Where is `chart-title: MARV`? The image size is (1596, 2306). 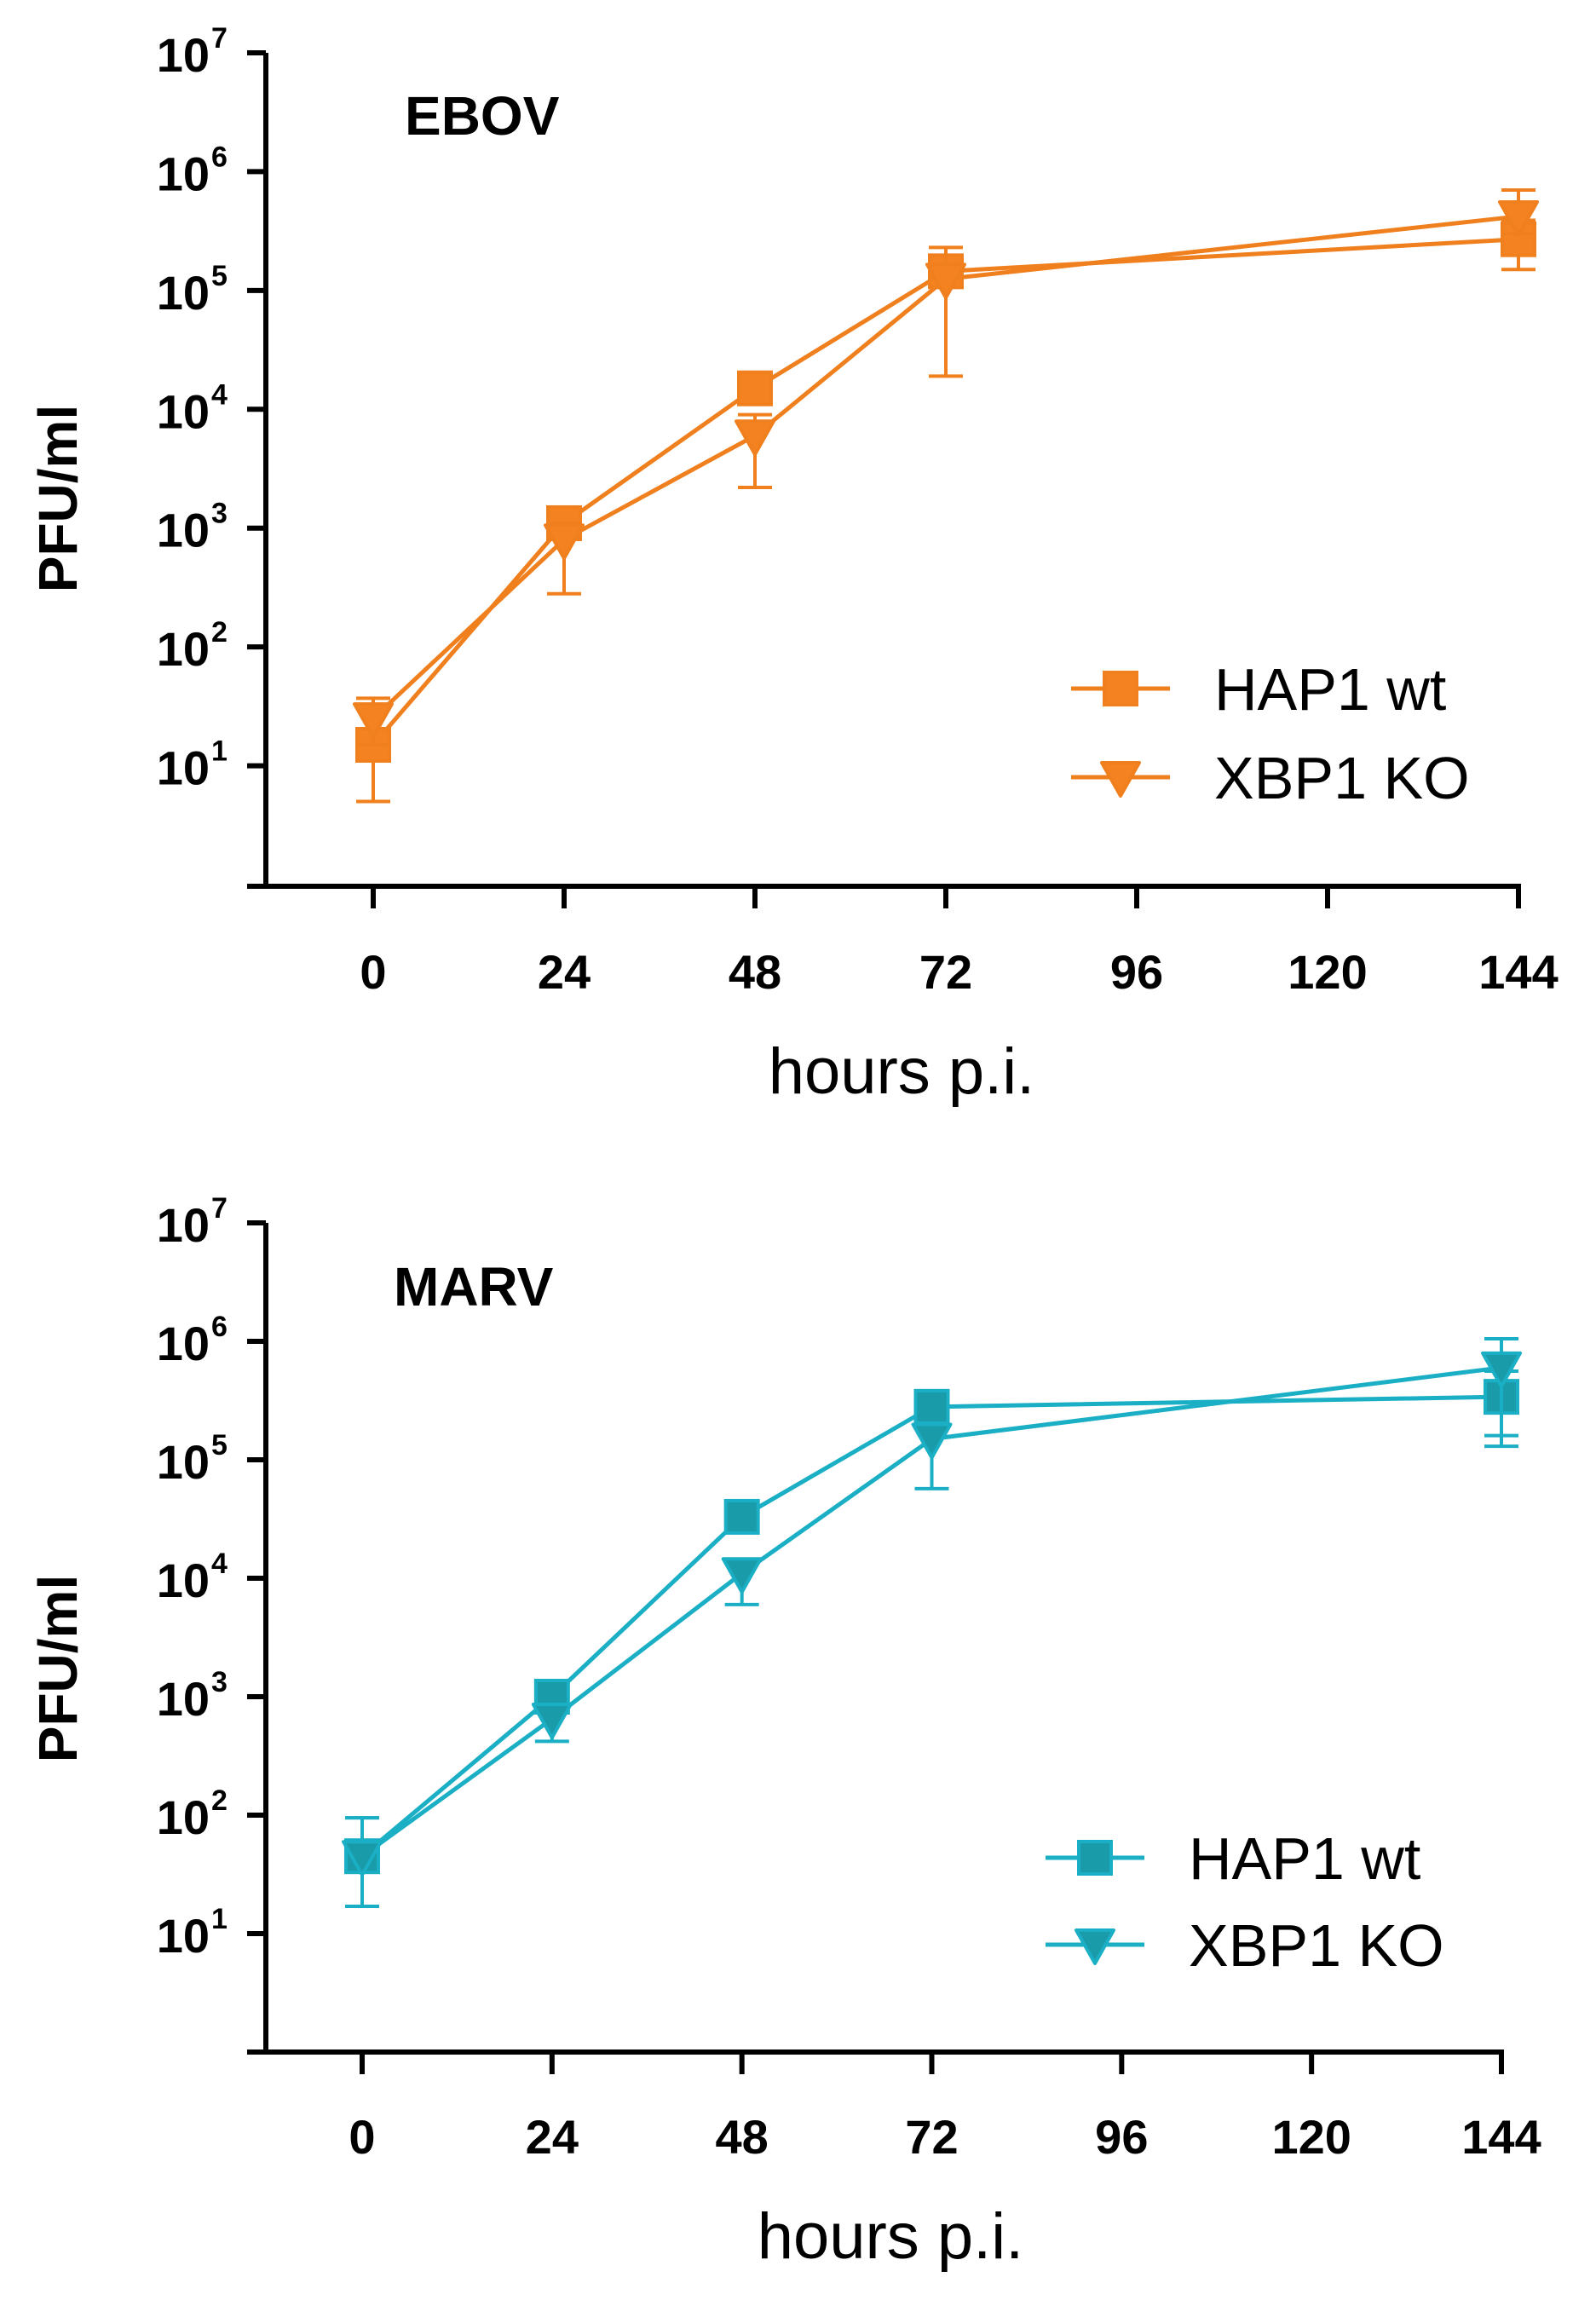 chart-title: MARV is located at coordinates (474, 1286).